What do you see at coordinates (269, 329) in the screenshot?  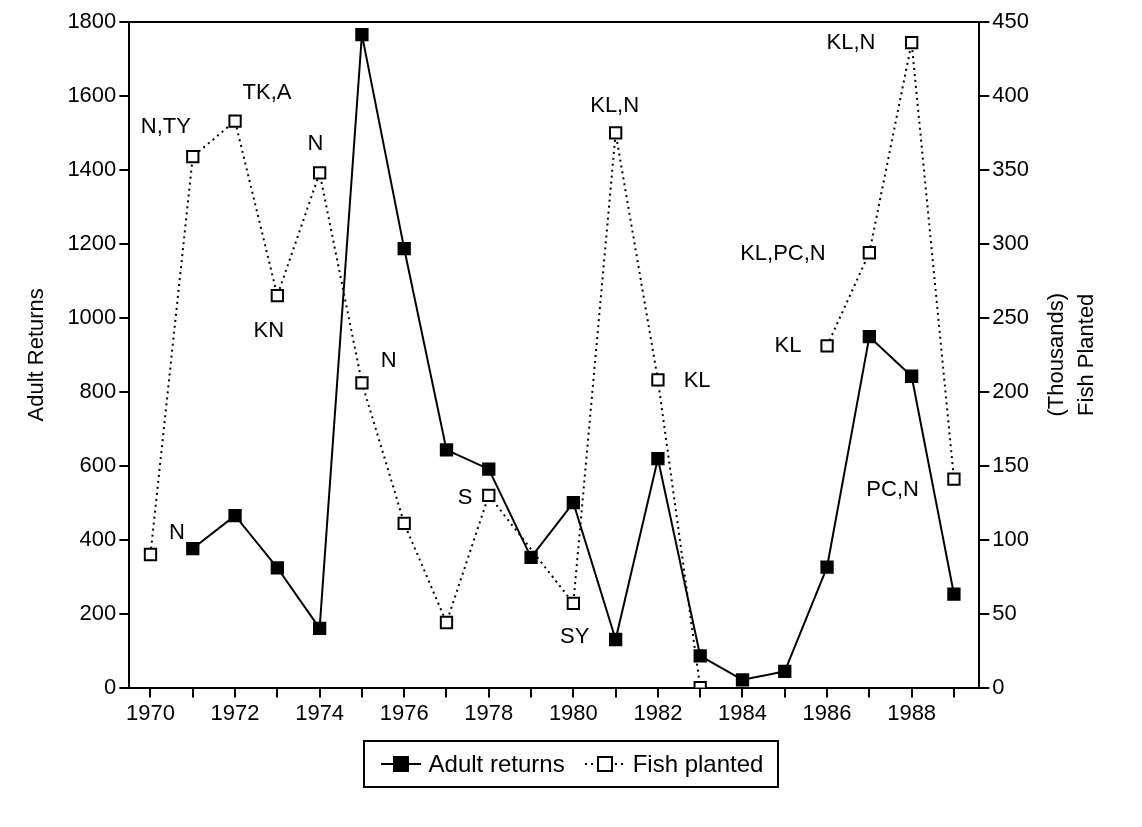 I see `annotation: KN` at bounding box center [269, 329].